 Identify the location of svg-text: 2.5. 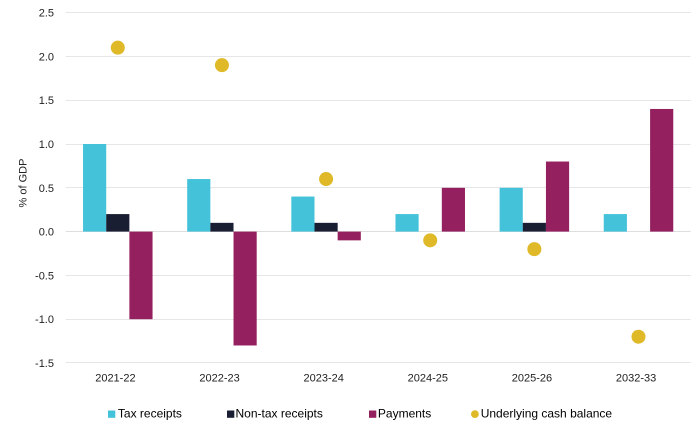
(46, 14).